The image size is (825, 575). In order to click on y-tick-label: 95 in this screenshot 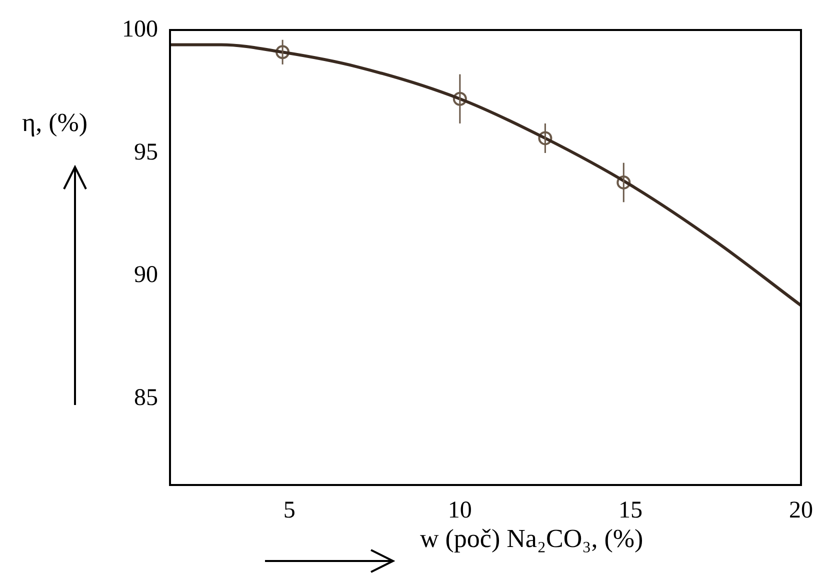, I will do `click(146, 152)`.